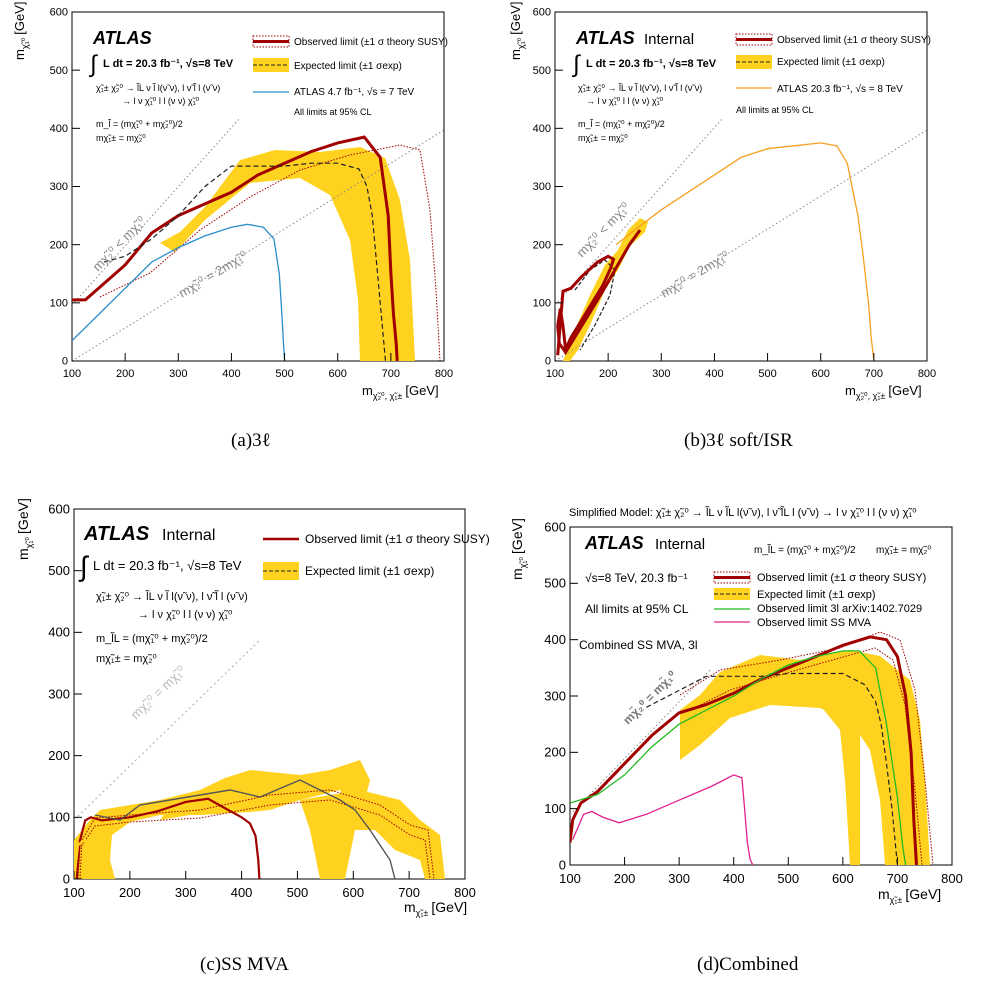 The width and height of the screenshot is (1002, 987). Describe the element at coordinates (638, 645) in the screenshot. I see `combined-label: Combined SS MVA, 3l` at that location.